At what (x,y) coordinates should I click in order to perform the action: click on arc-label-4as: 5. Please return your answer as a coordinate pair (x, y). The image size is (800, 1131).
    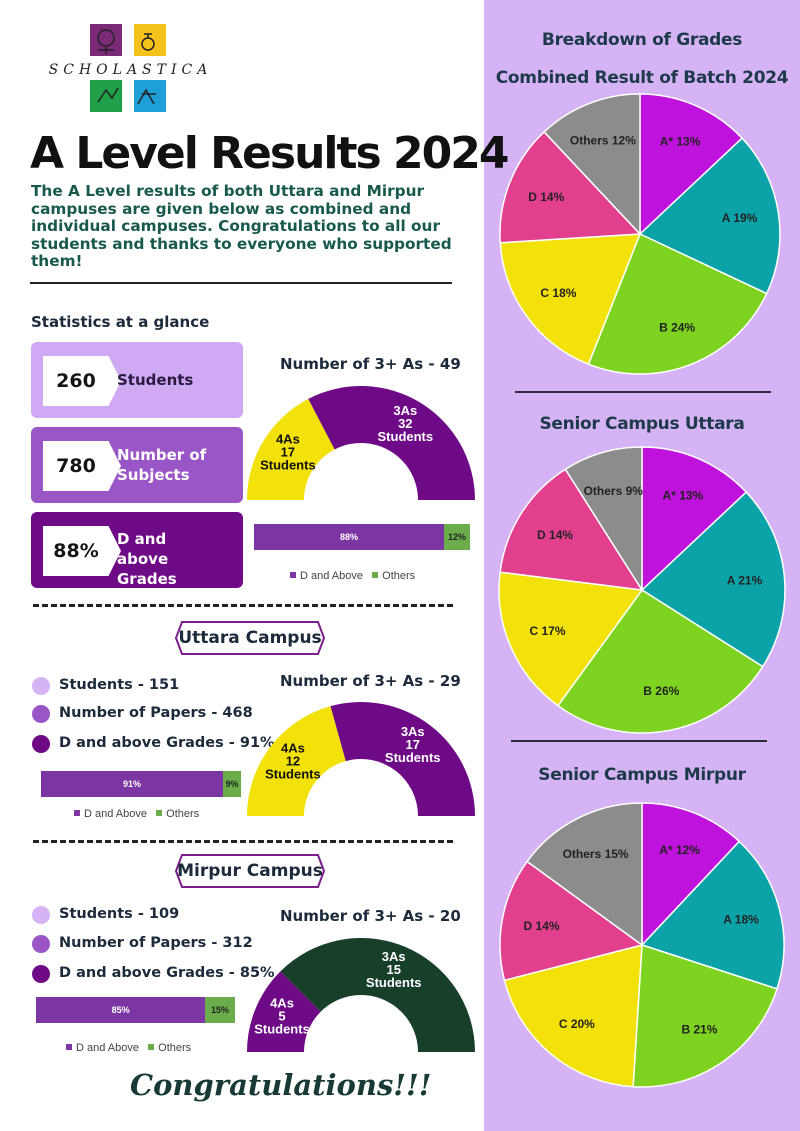
    Looking at the image, I should click on (281, 1015).